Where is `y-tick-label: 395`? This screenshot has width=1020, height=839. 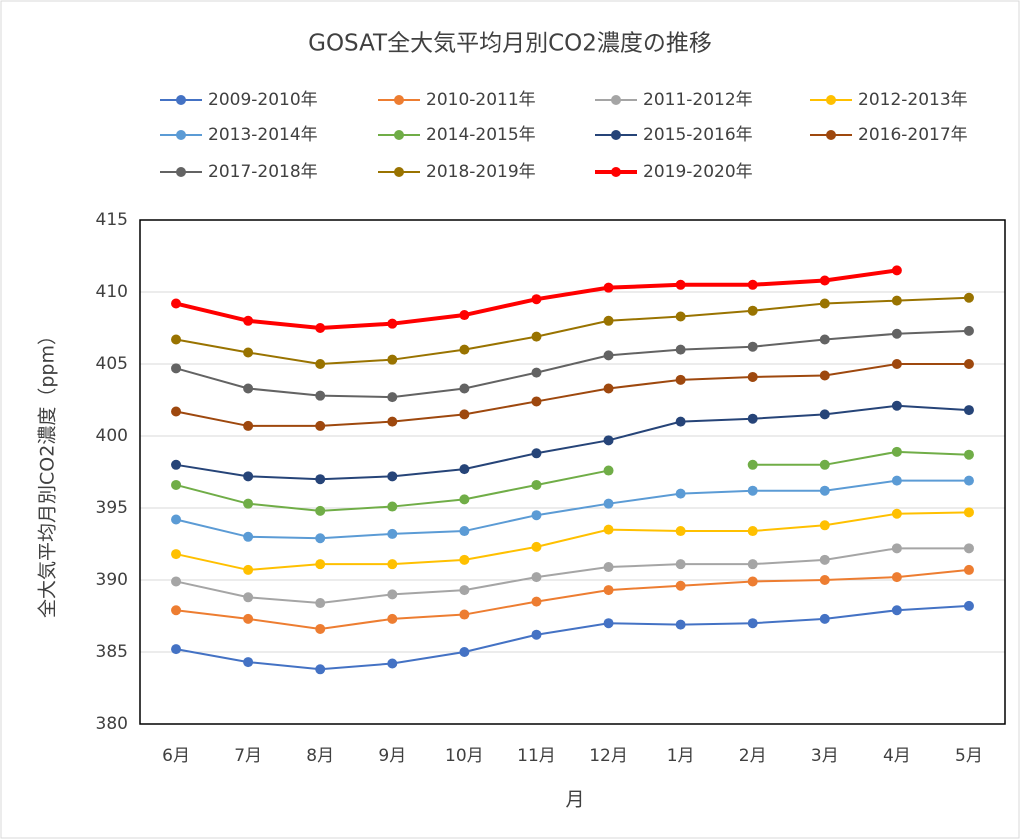
y-tick-label: 395 is located at coordinates (112, 508).